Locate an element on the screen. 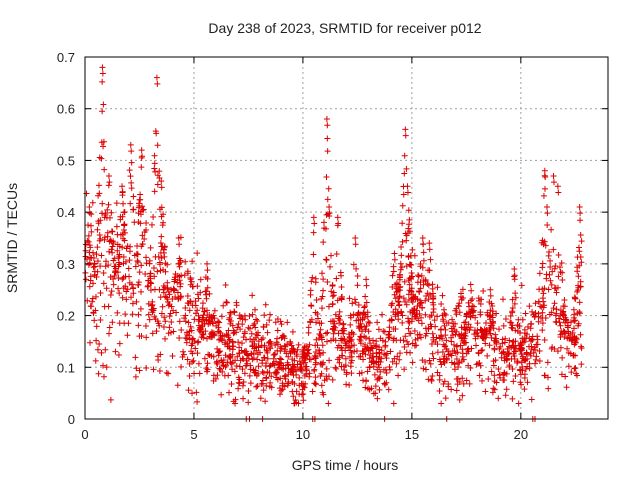  y-tick-label: 0.5 is located at coordinates (66, 160).